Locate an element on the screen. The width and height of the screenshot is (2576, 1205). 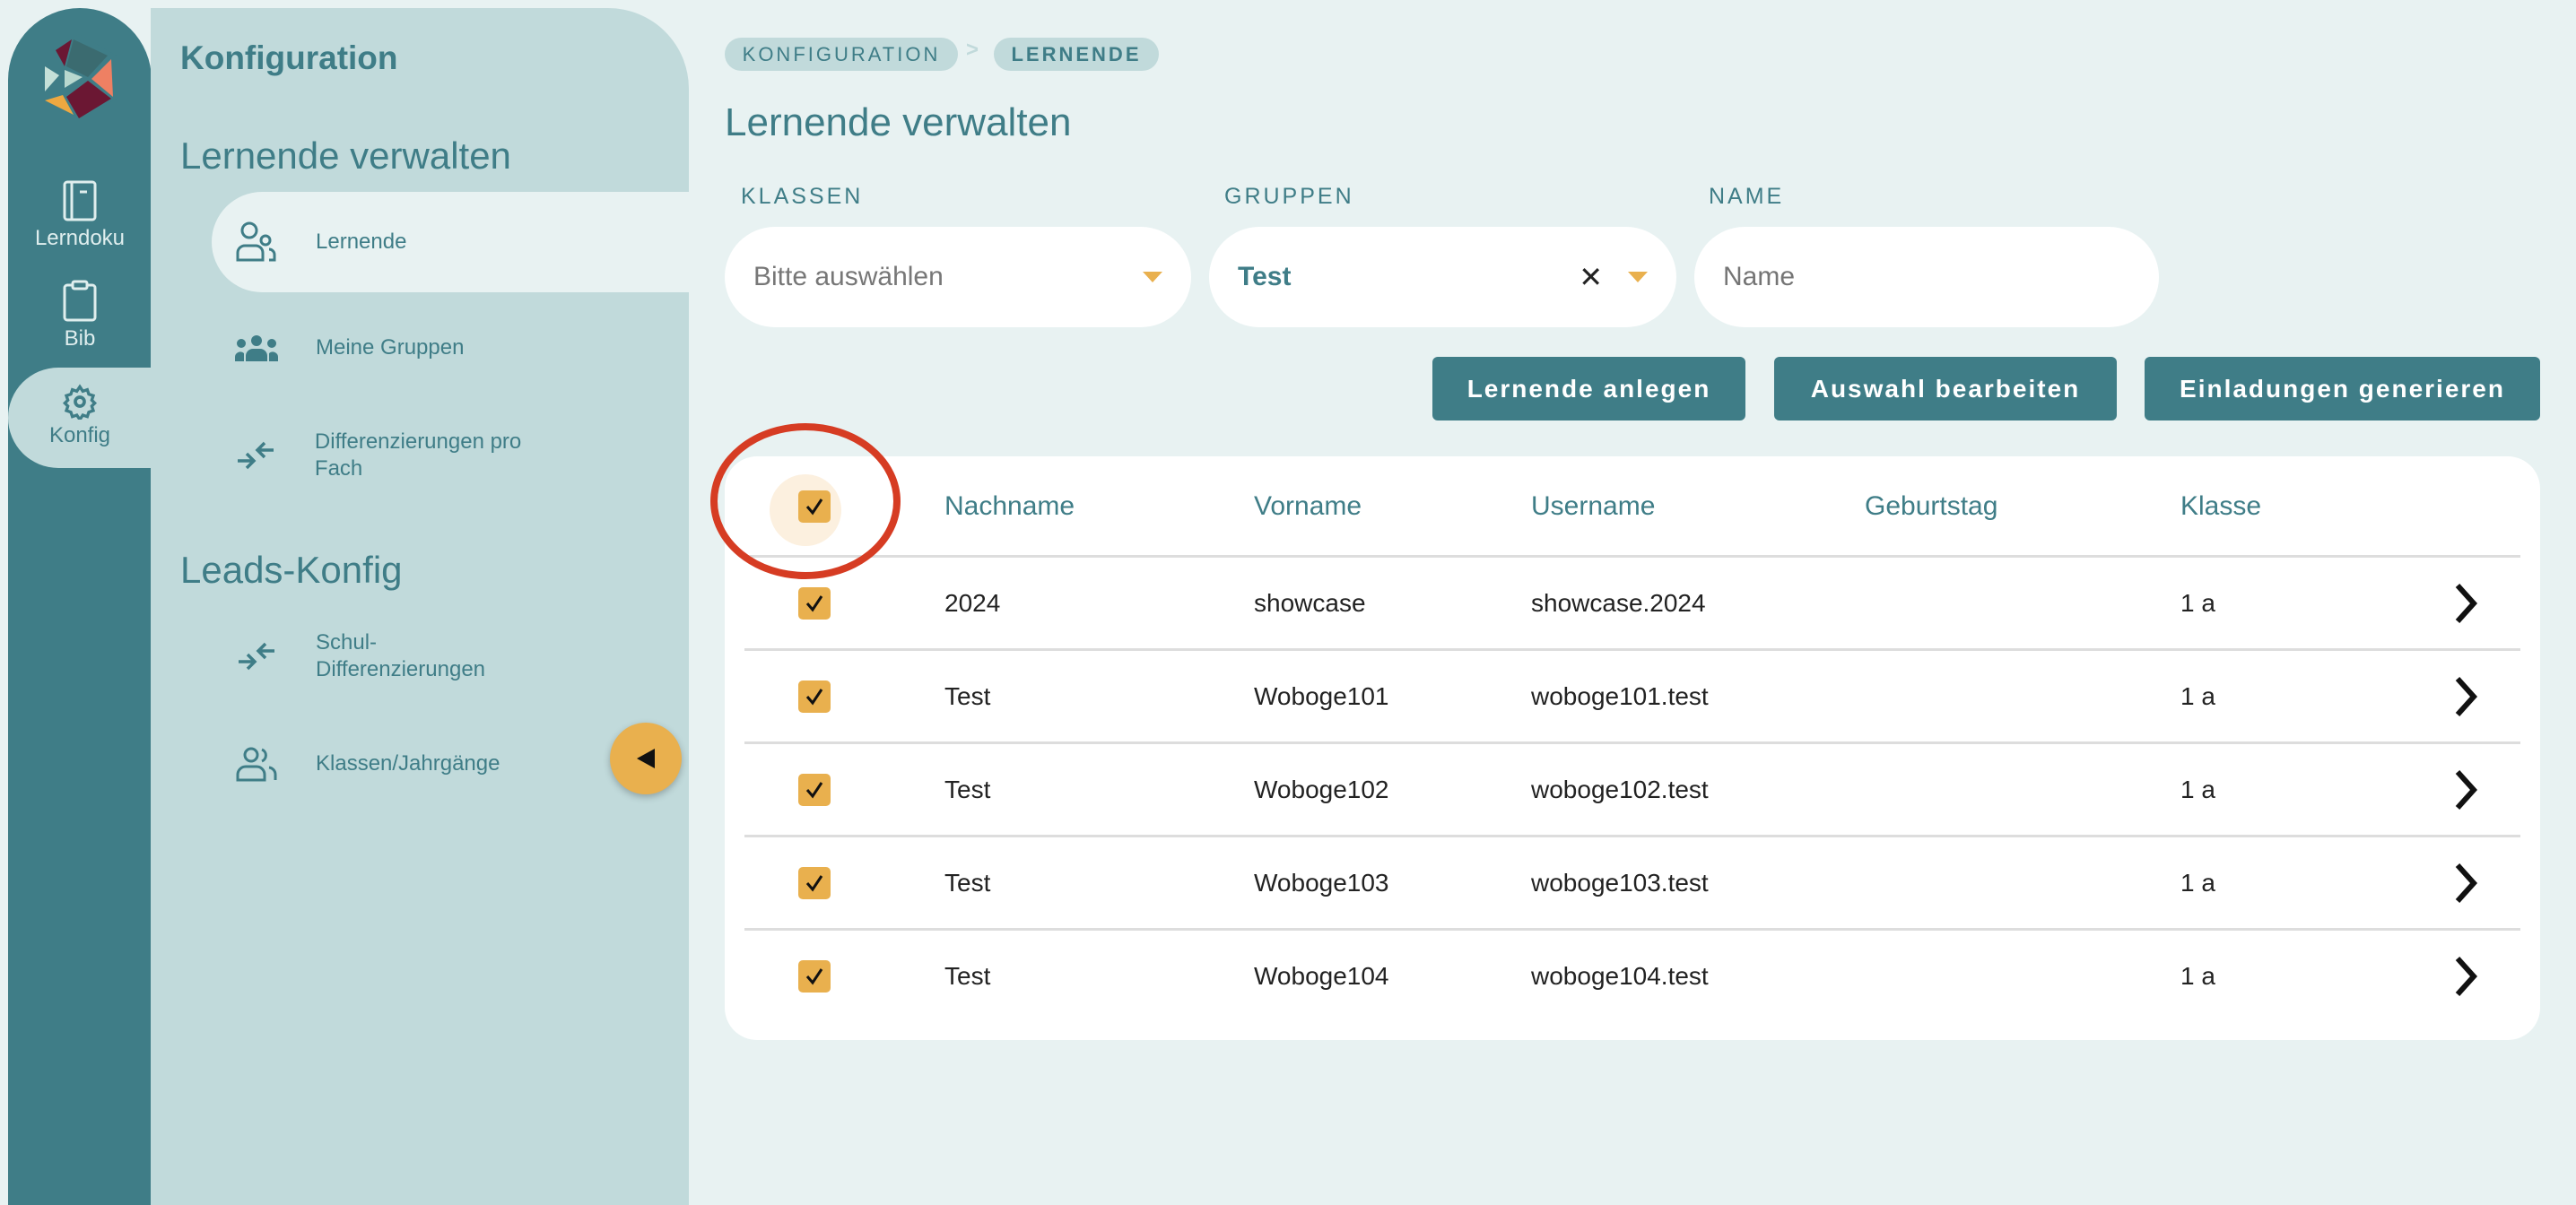
einladungen-generieren-button: Einladungen generieren is located at coordinates (2342, 388).